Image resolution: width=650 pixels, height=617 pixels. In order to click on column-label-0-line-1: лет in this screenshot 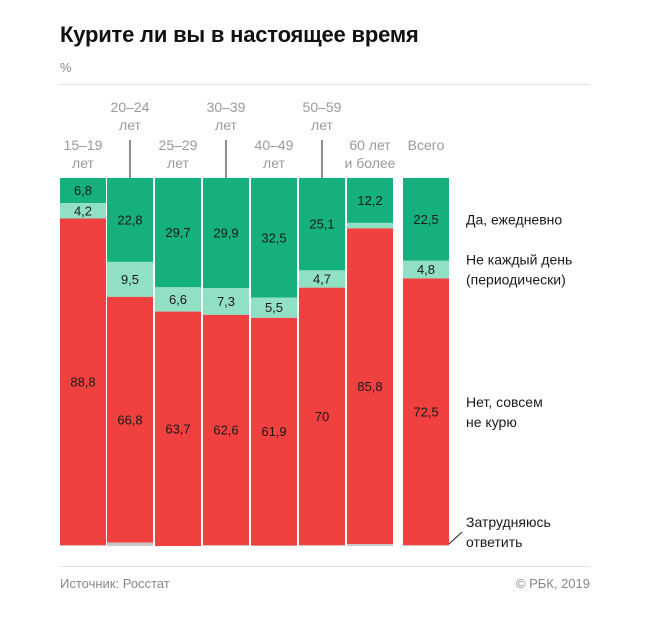, I will do `click(83, 163)`.